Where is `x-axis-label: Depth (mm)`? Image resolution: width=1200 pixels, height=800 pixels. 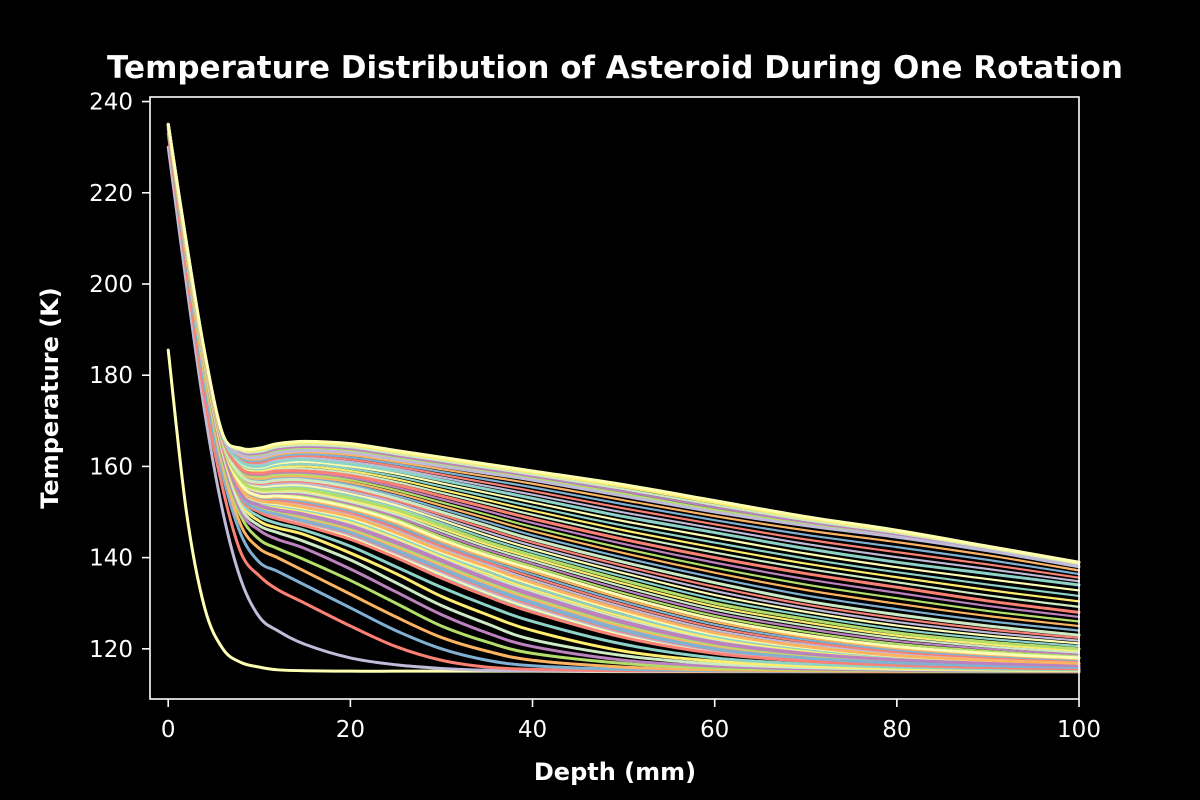 x-axis-label: Depth (mm) is located at coordinates (615, 772).